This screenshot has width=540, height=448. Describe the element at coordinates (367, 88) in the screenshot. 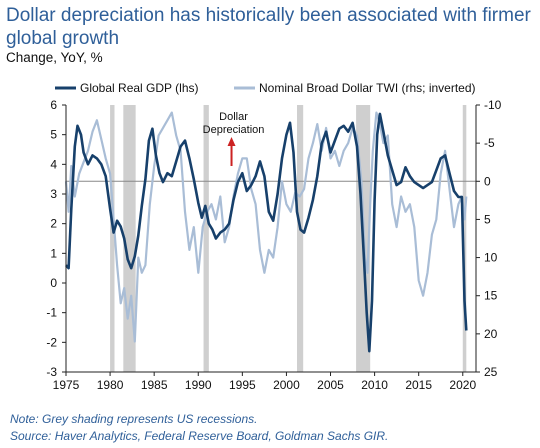

I see `legend-label-twi: Nominal Broad Dollar TWI (rhs; inverted)` at that location.